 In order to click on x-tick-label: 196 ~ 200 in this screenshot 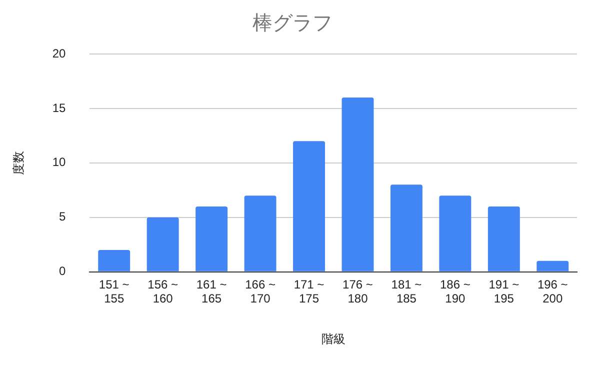, I will do `click(552, 291)`.